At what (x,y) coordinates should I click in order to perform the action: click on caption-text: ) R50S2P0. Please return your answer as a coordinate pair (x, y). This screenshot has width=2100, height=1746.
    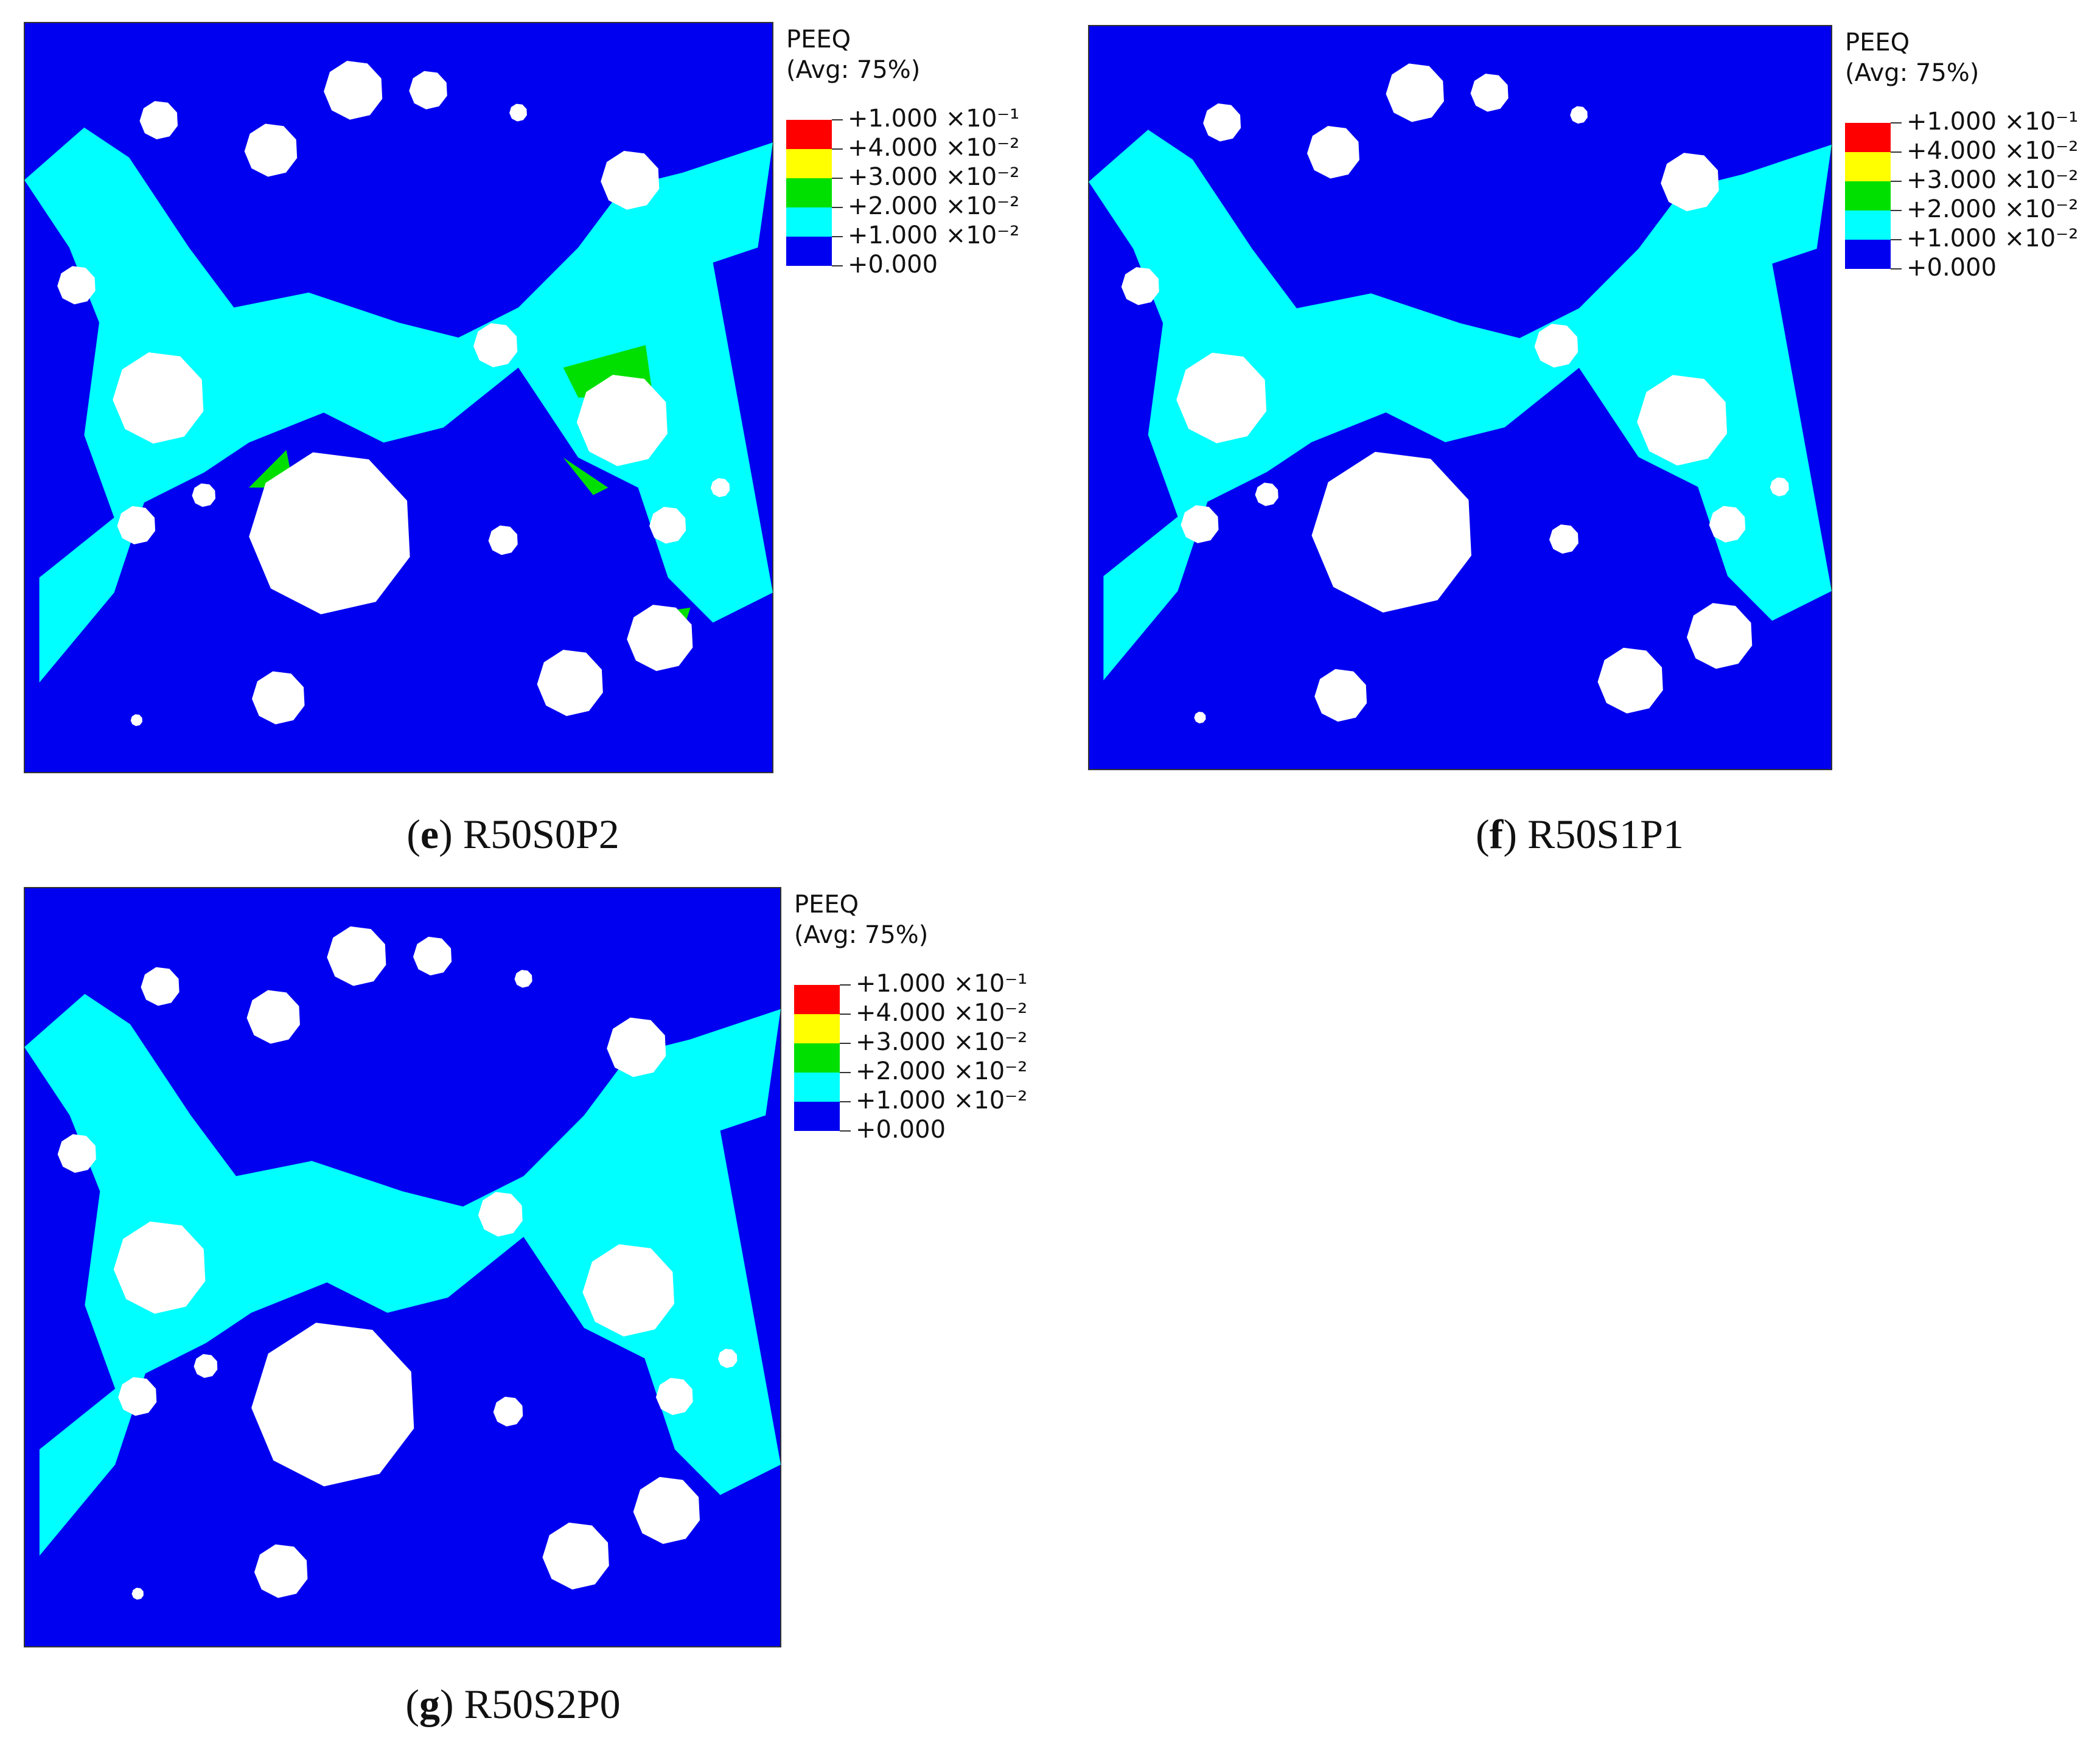
    Looking at the image, I should click on (530, 1704).